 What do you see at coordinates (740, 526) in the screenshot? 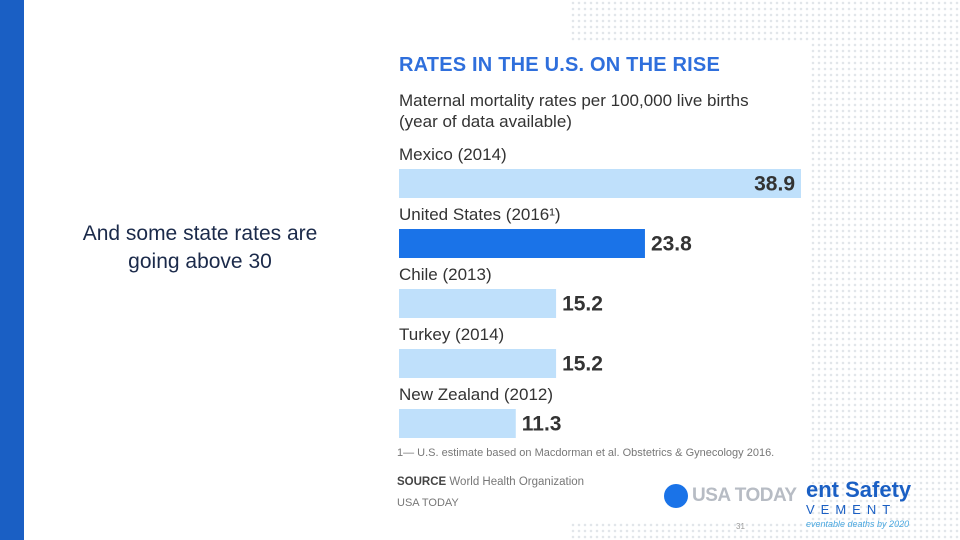
I see `page-number: 31` at bounding box center [740, 526].